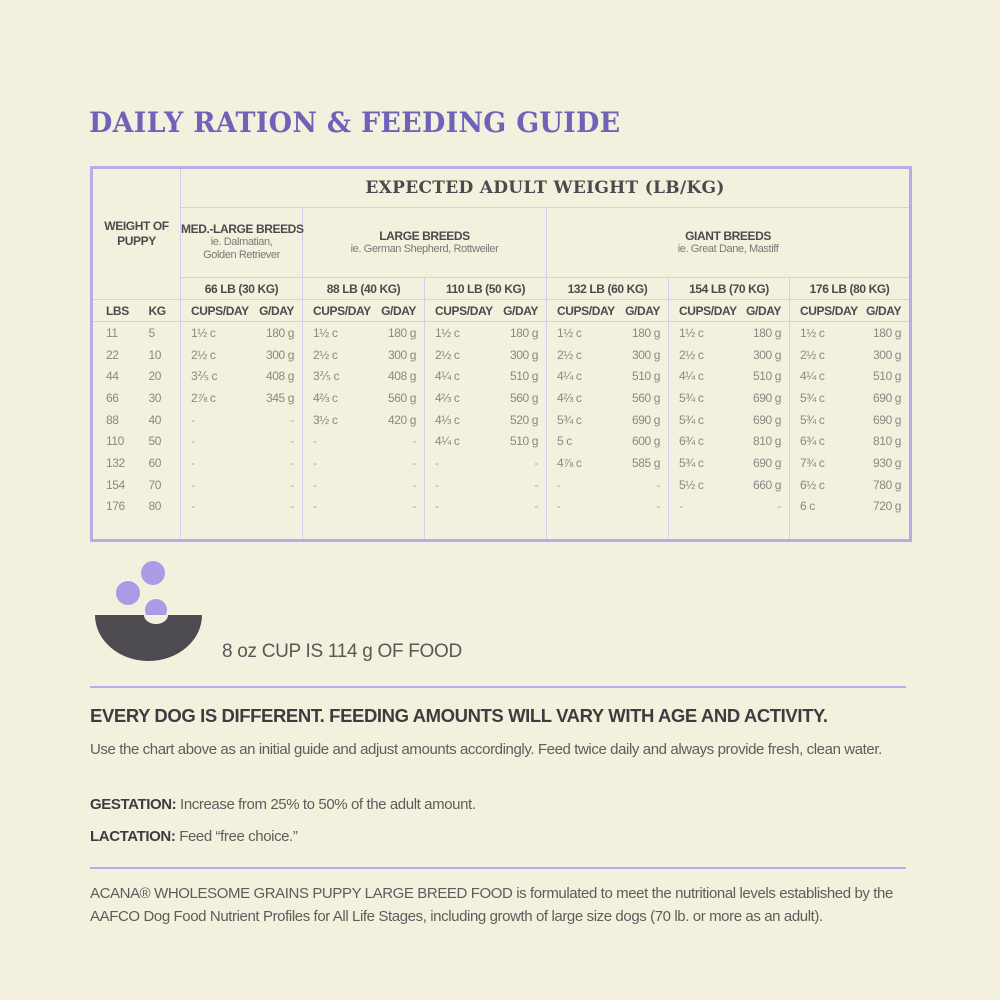 This screenshot has height=1000, width=1000. I want to click on cups-per-day: 7¾ c, so click(826, 463).